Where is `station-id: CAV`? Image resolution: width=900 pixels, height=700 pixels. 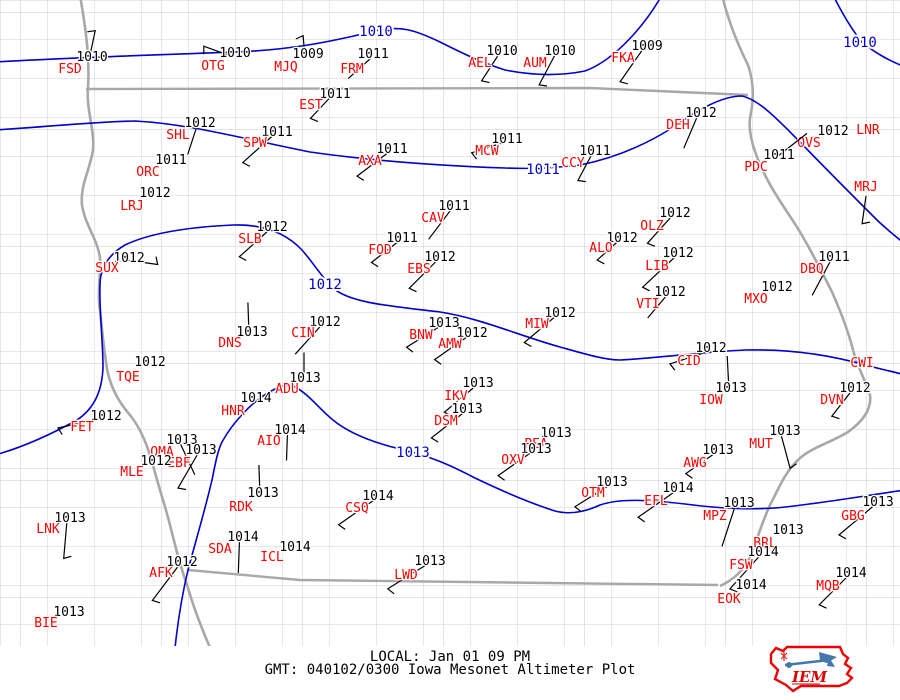 station-id: CAV is located at coordinates (433, 218).